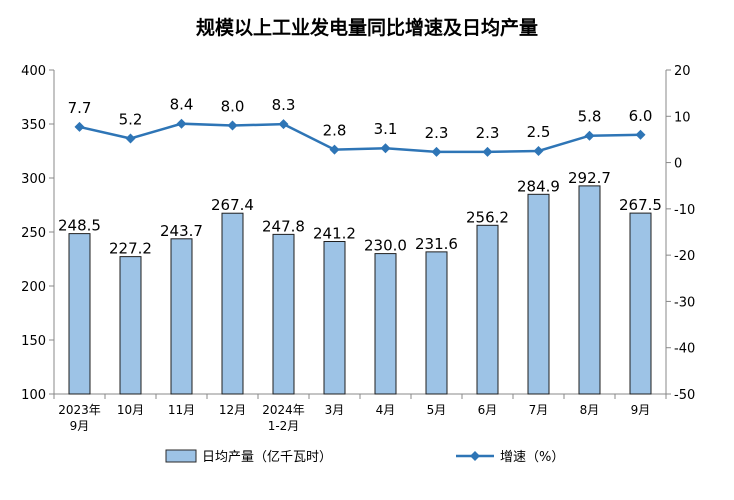 Image resolution: width=734 pixels, height=500 pixels. Describe the element at coordinates (33, 233) in the screenshot. I see `left-tick-label: 250` at that location.